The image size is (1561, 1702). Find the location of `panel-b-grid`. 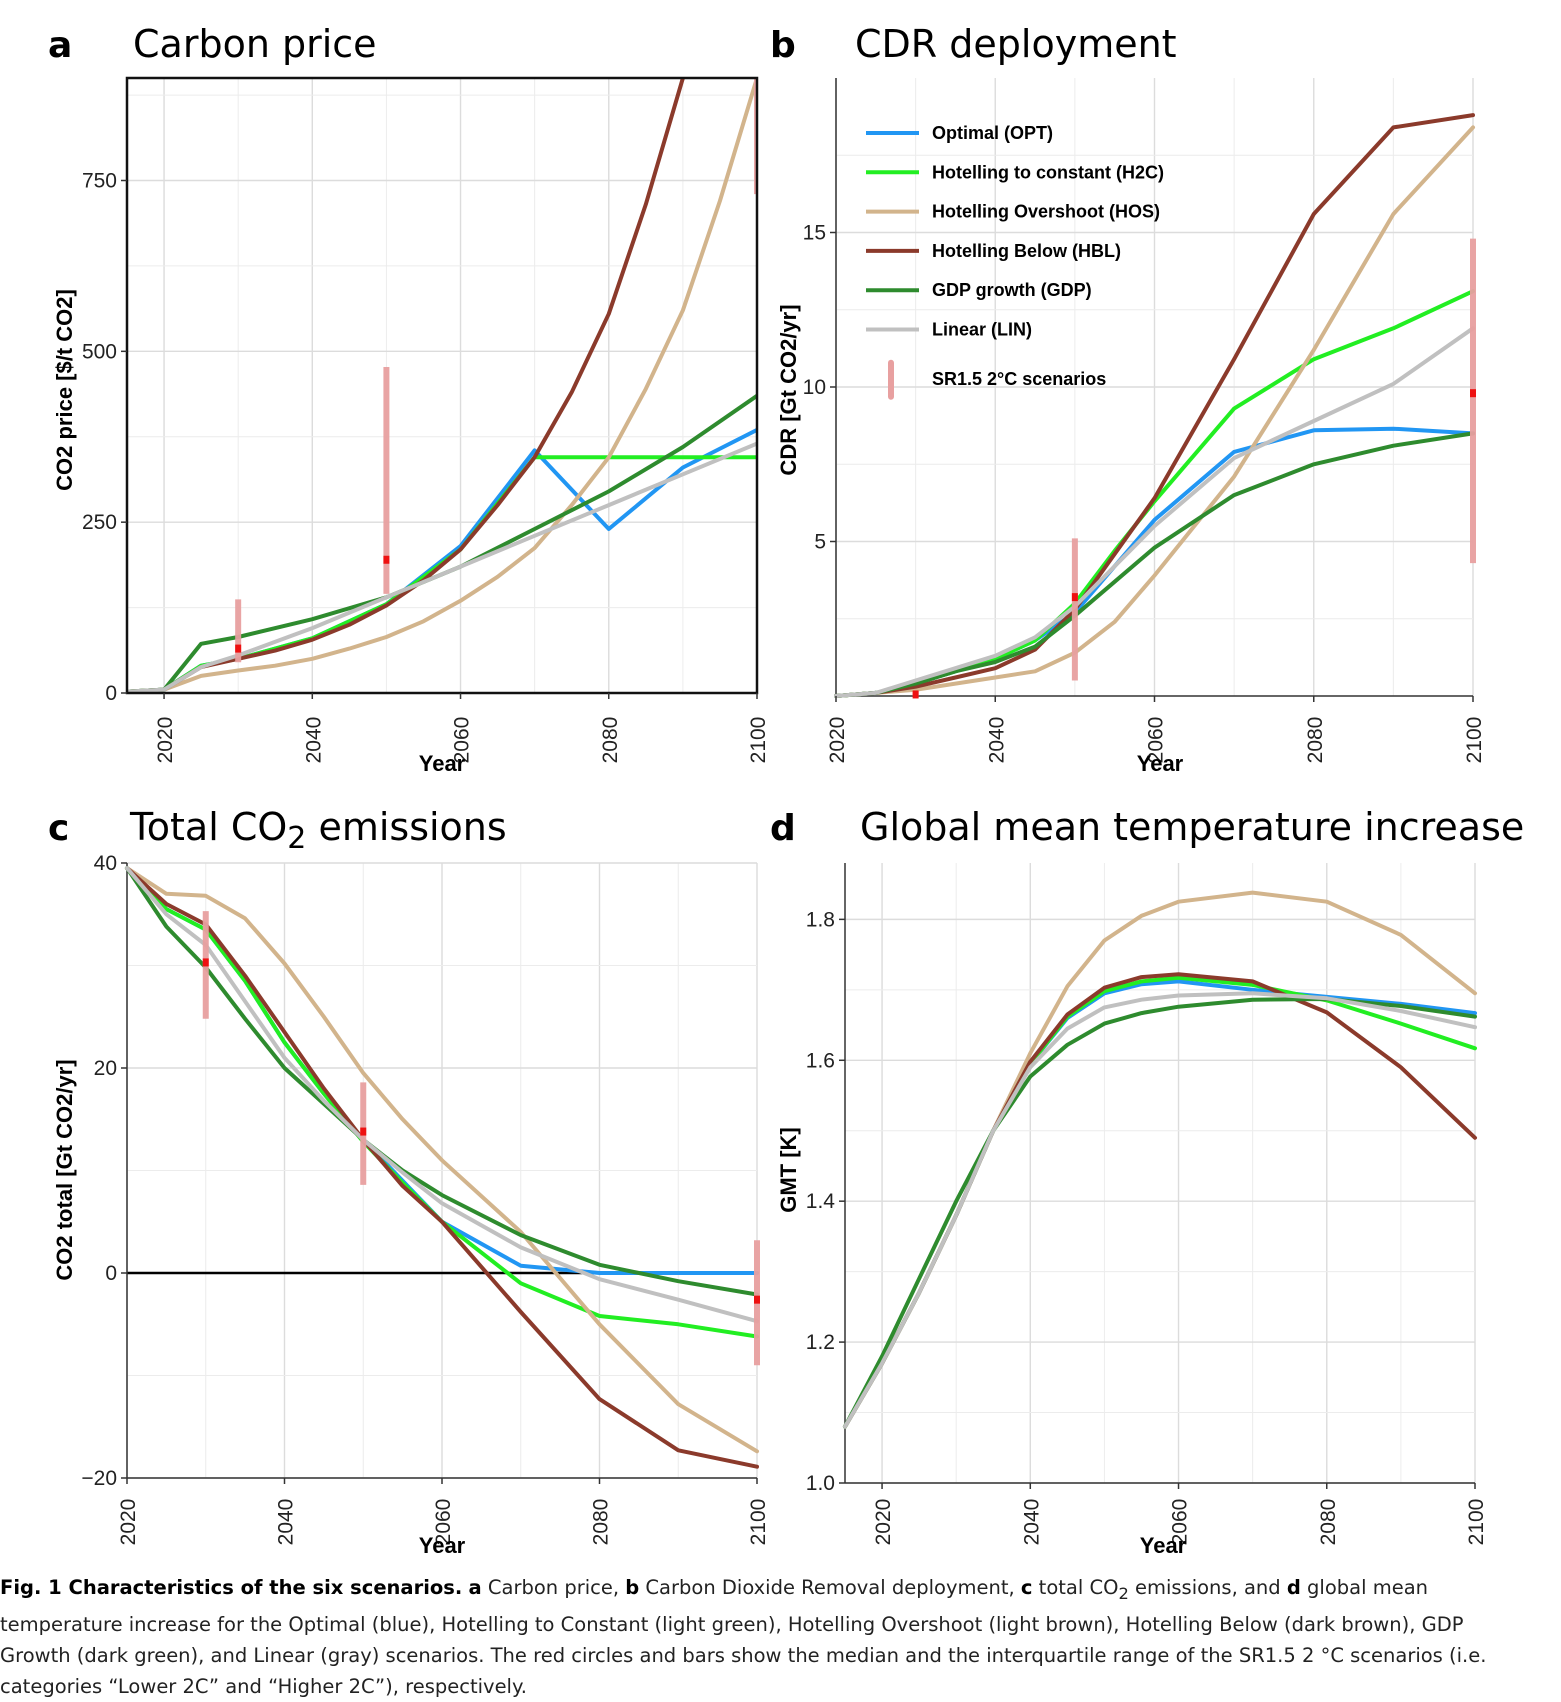

panel-b-grid is located at coordinates (1154, 387).